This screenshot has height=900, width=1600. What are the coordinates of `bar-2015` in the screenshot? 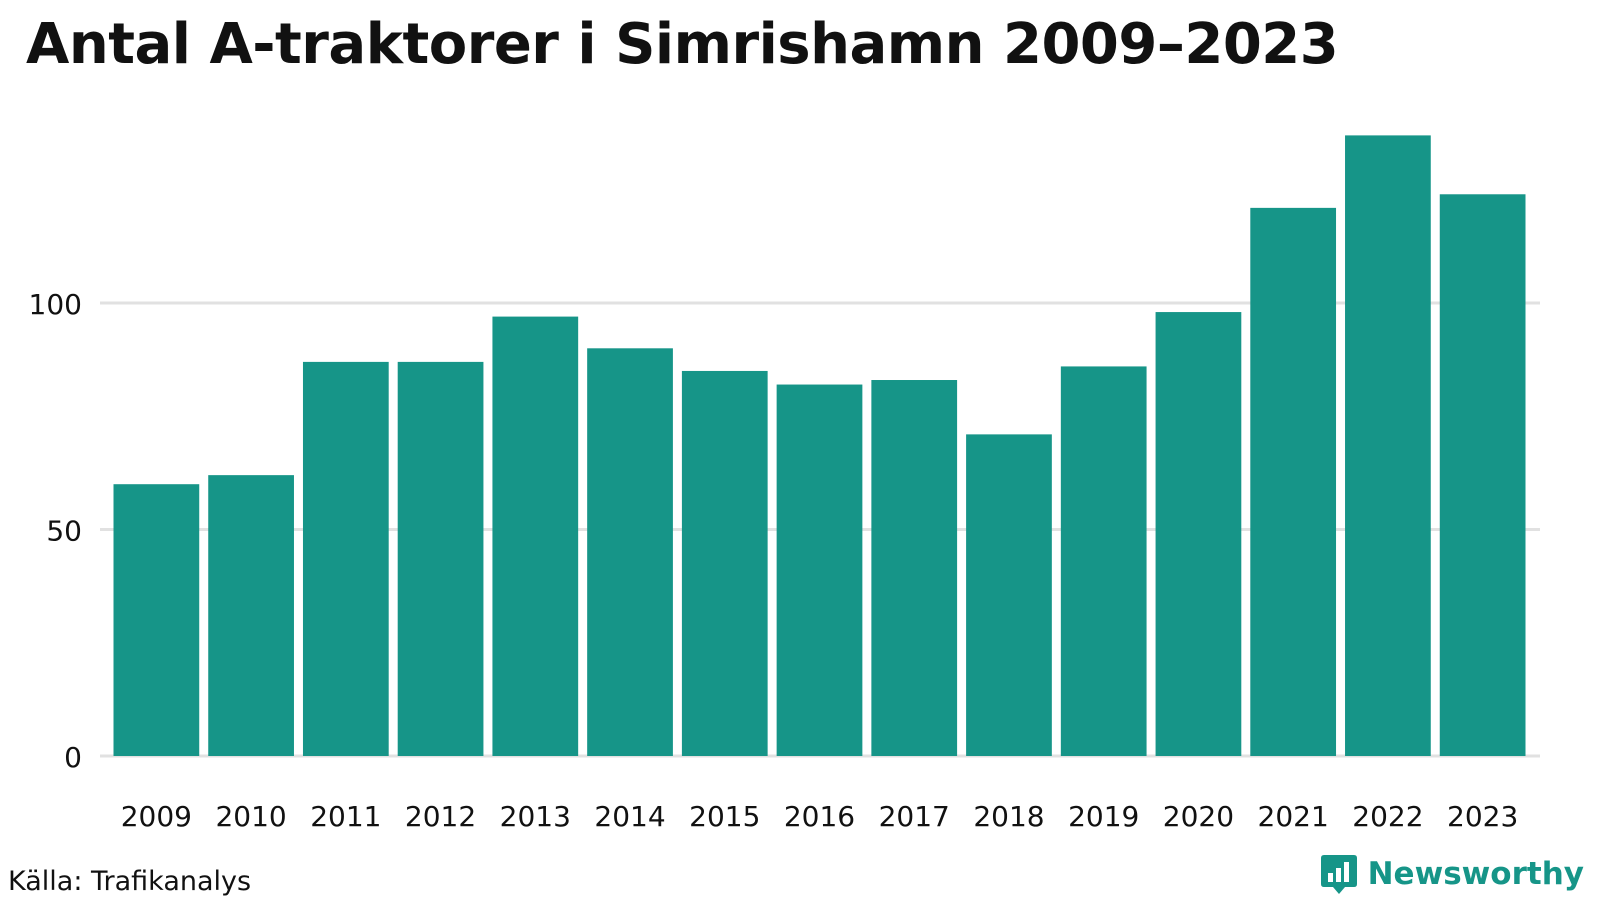 It's located at (724, 563).